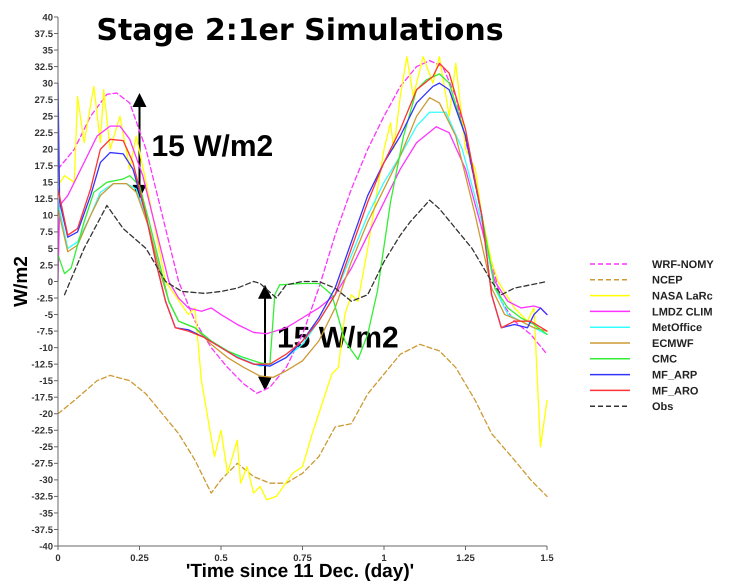 Image resolution: width=756 pixels, height=581 pixels. Describe the element at coordinates (300, 30) in the screenshot. I see `chart-title: Stage 2:1er Simulations` at that location.